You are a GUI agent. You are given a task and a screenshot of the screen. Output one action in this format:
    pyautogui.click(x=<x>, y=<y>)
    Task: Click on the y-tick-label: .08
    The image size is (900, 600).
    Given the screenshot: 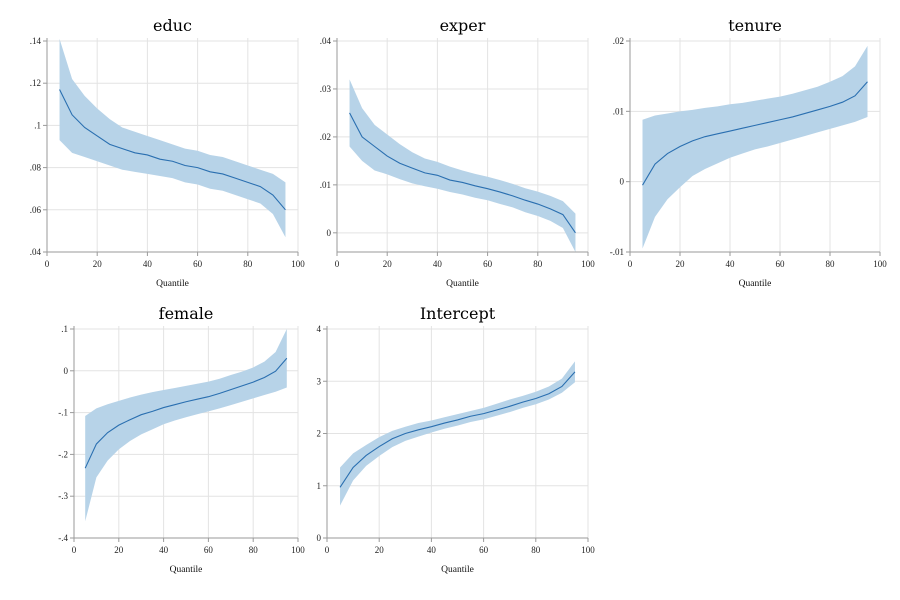 What is the action you would take?
    pyautogui.click(x=36, y=168)
    